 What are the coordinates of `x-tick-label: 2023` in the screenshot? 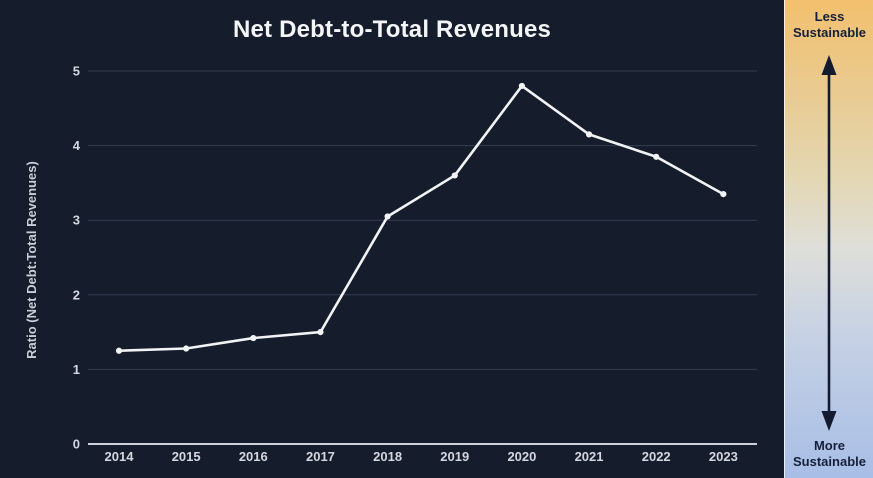 It's located at (723, 456).